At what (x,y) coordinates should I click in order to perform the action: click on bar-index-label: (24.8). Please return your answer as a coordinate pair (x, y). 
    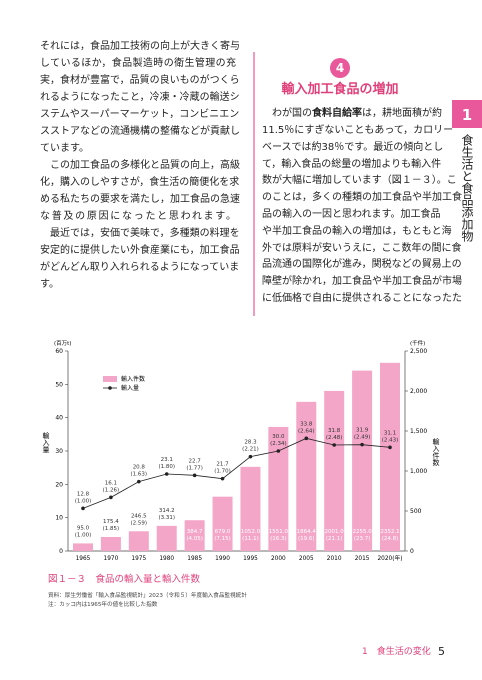
    Looking at the image, I should click on (390, 539).